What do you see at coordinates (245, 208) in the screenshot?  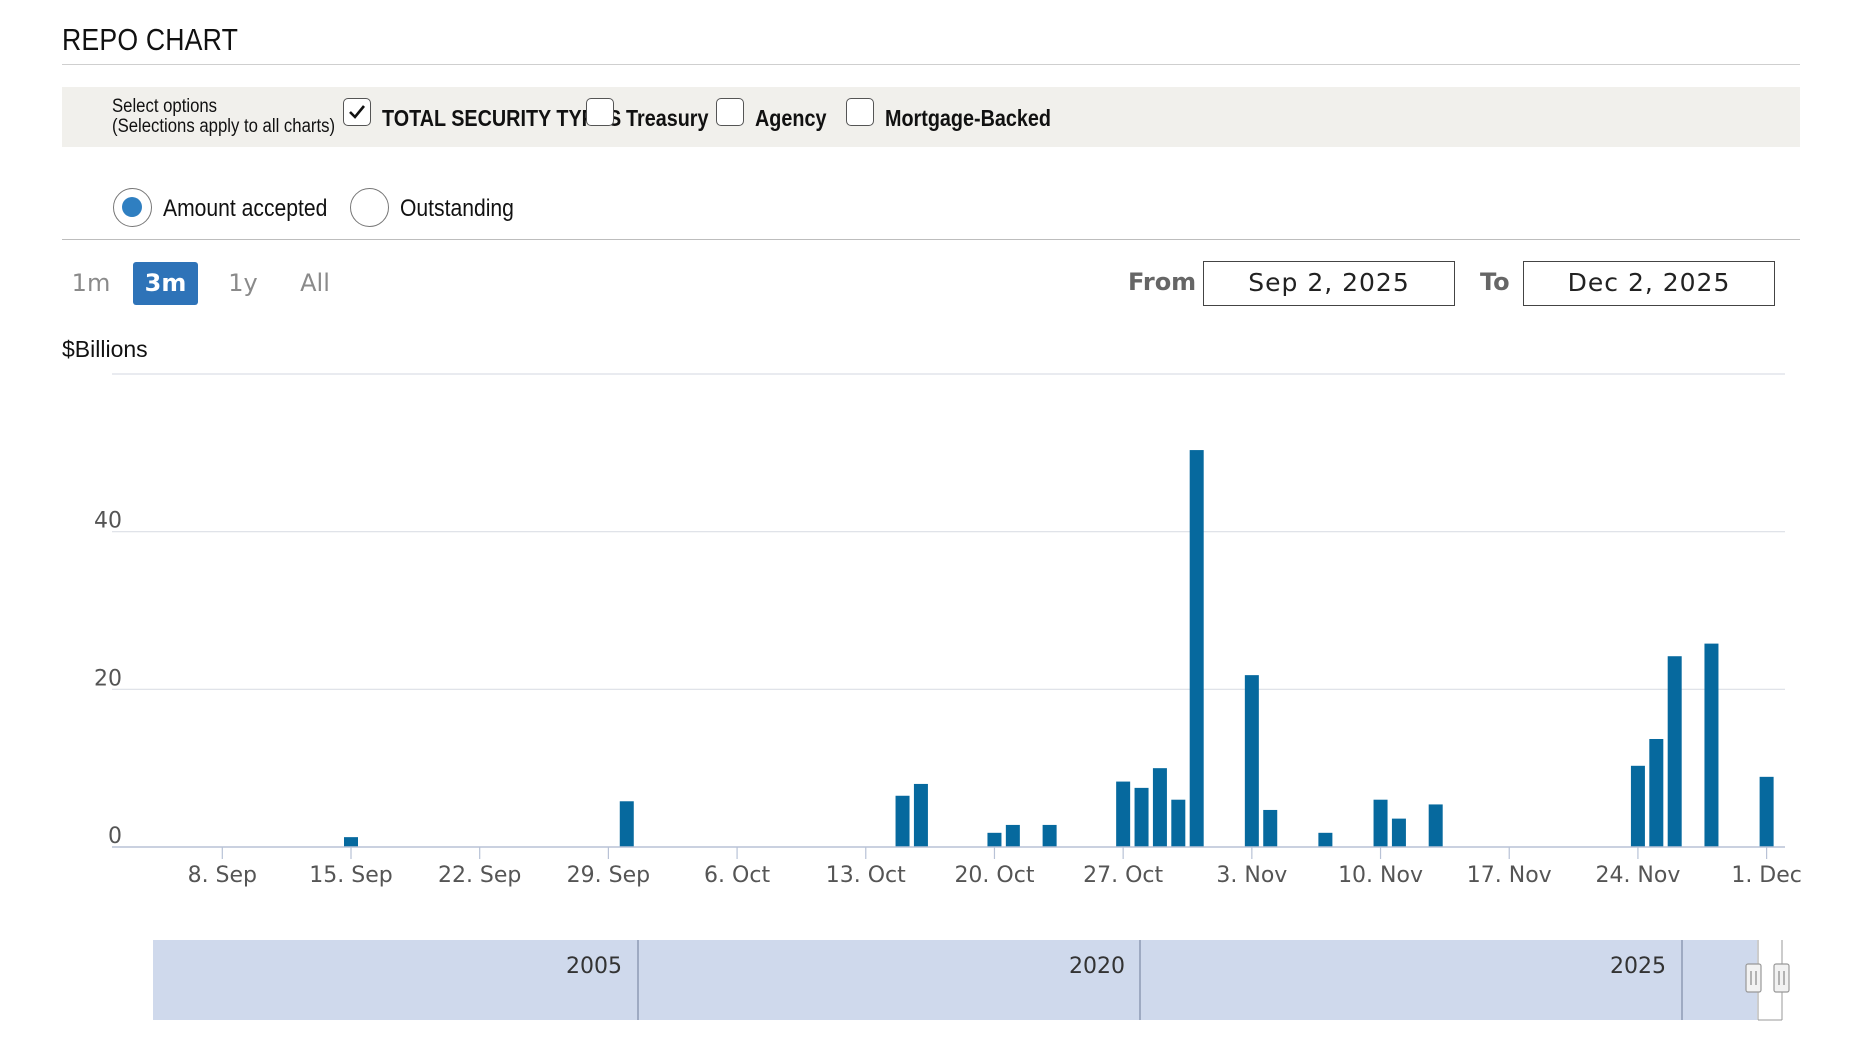 I see `radio-label-amount-accepted: Amount accepted` at bounding box center [245, 208].